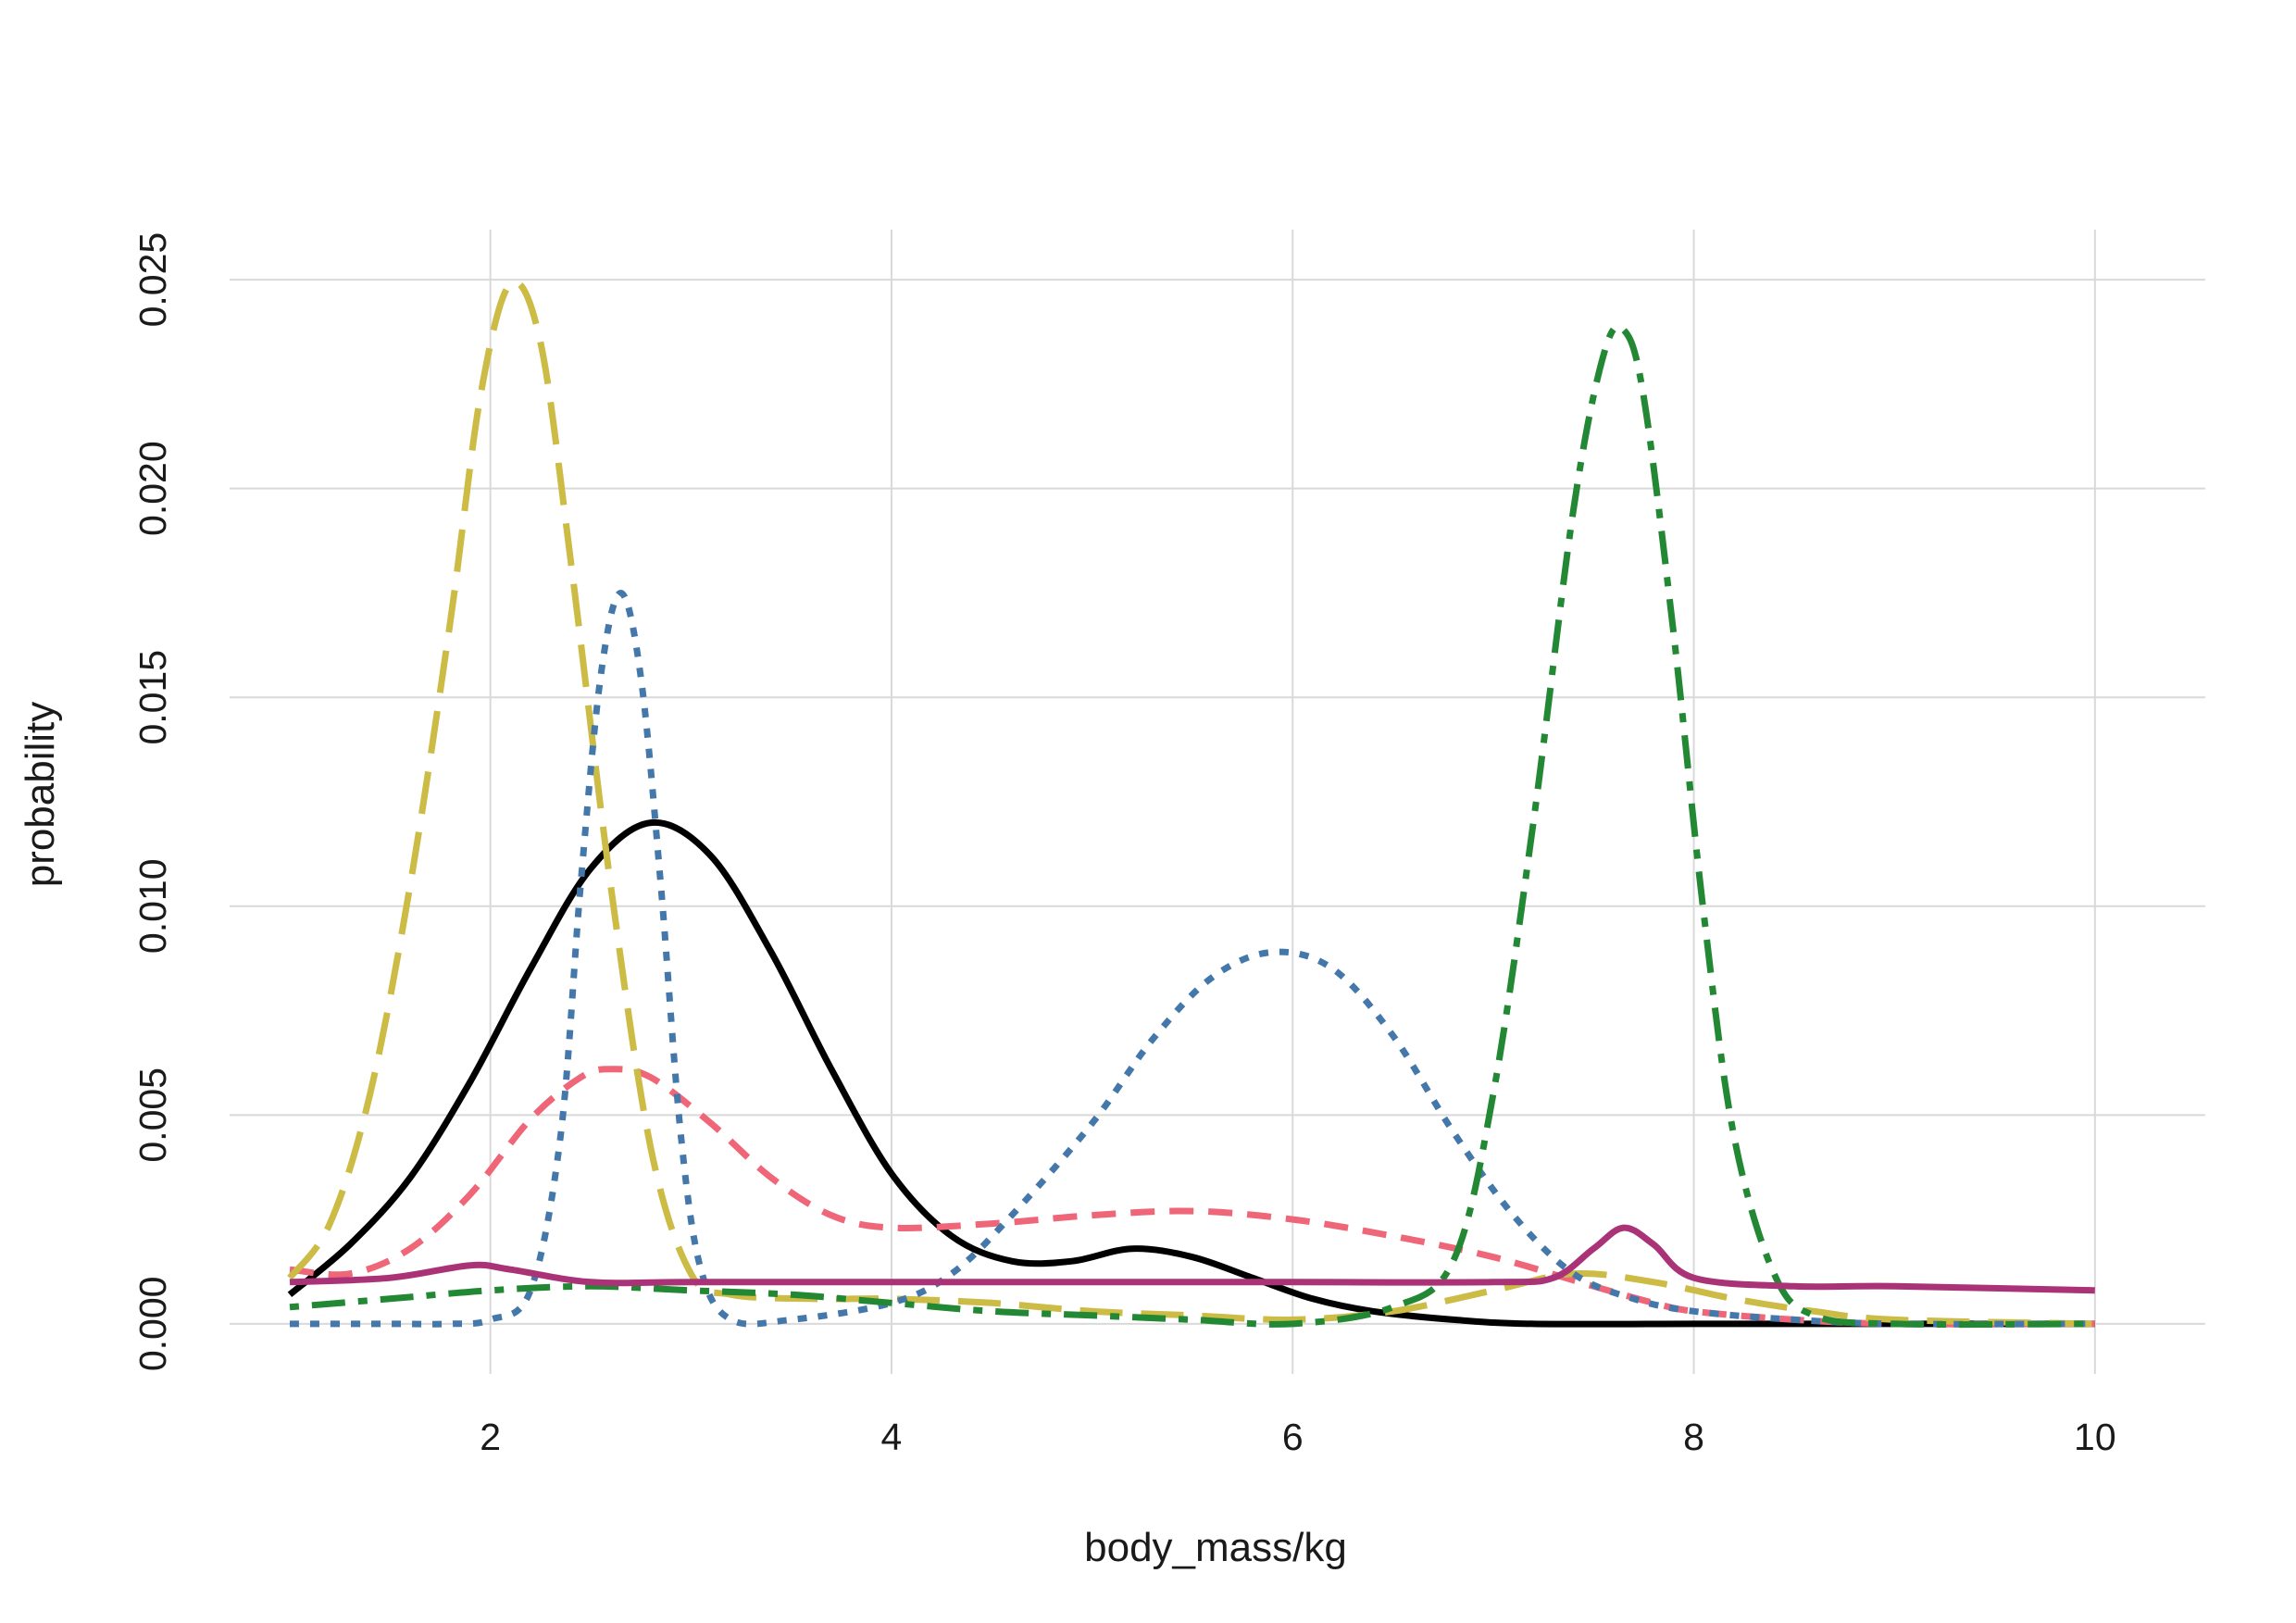 This screenshot has width=2296, height=1623. Describe the element at coordinates (490, 1437) in the screenshot. I see `x-tick-label: 2` at that location.